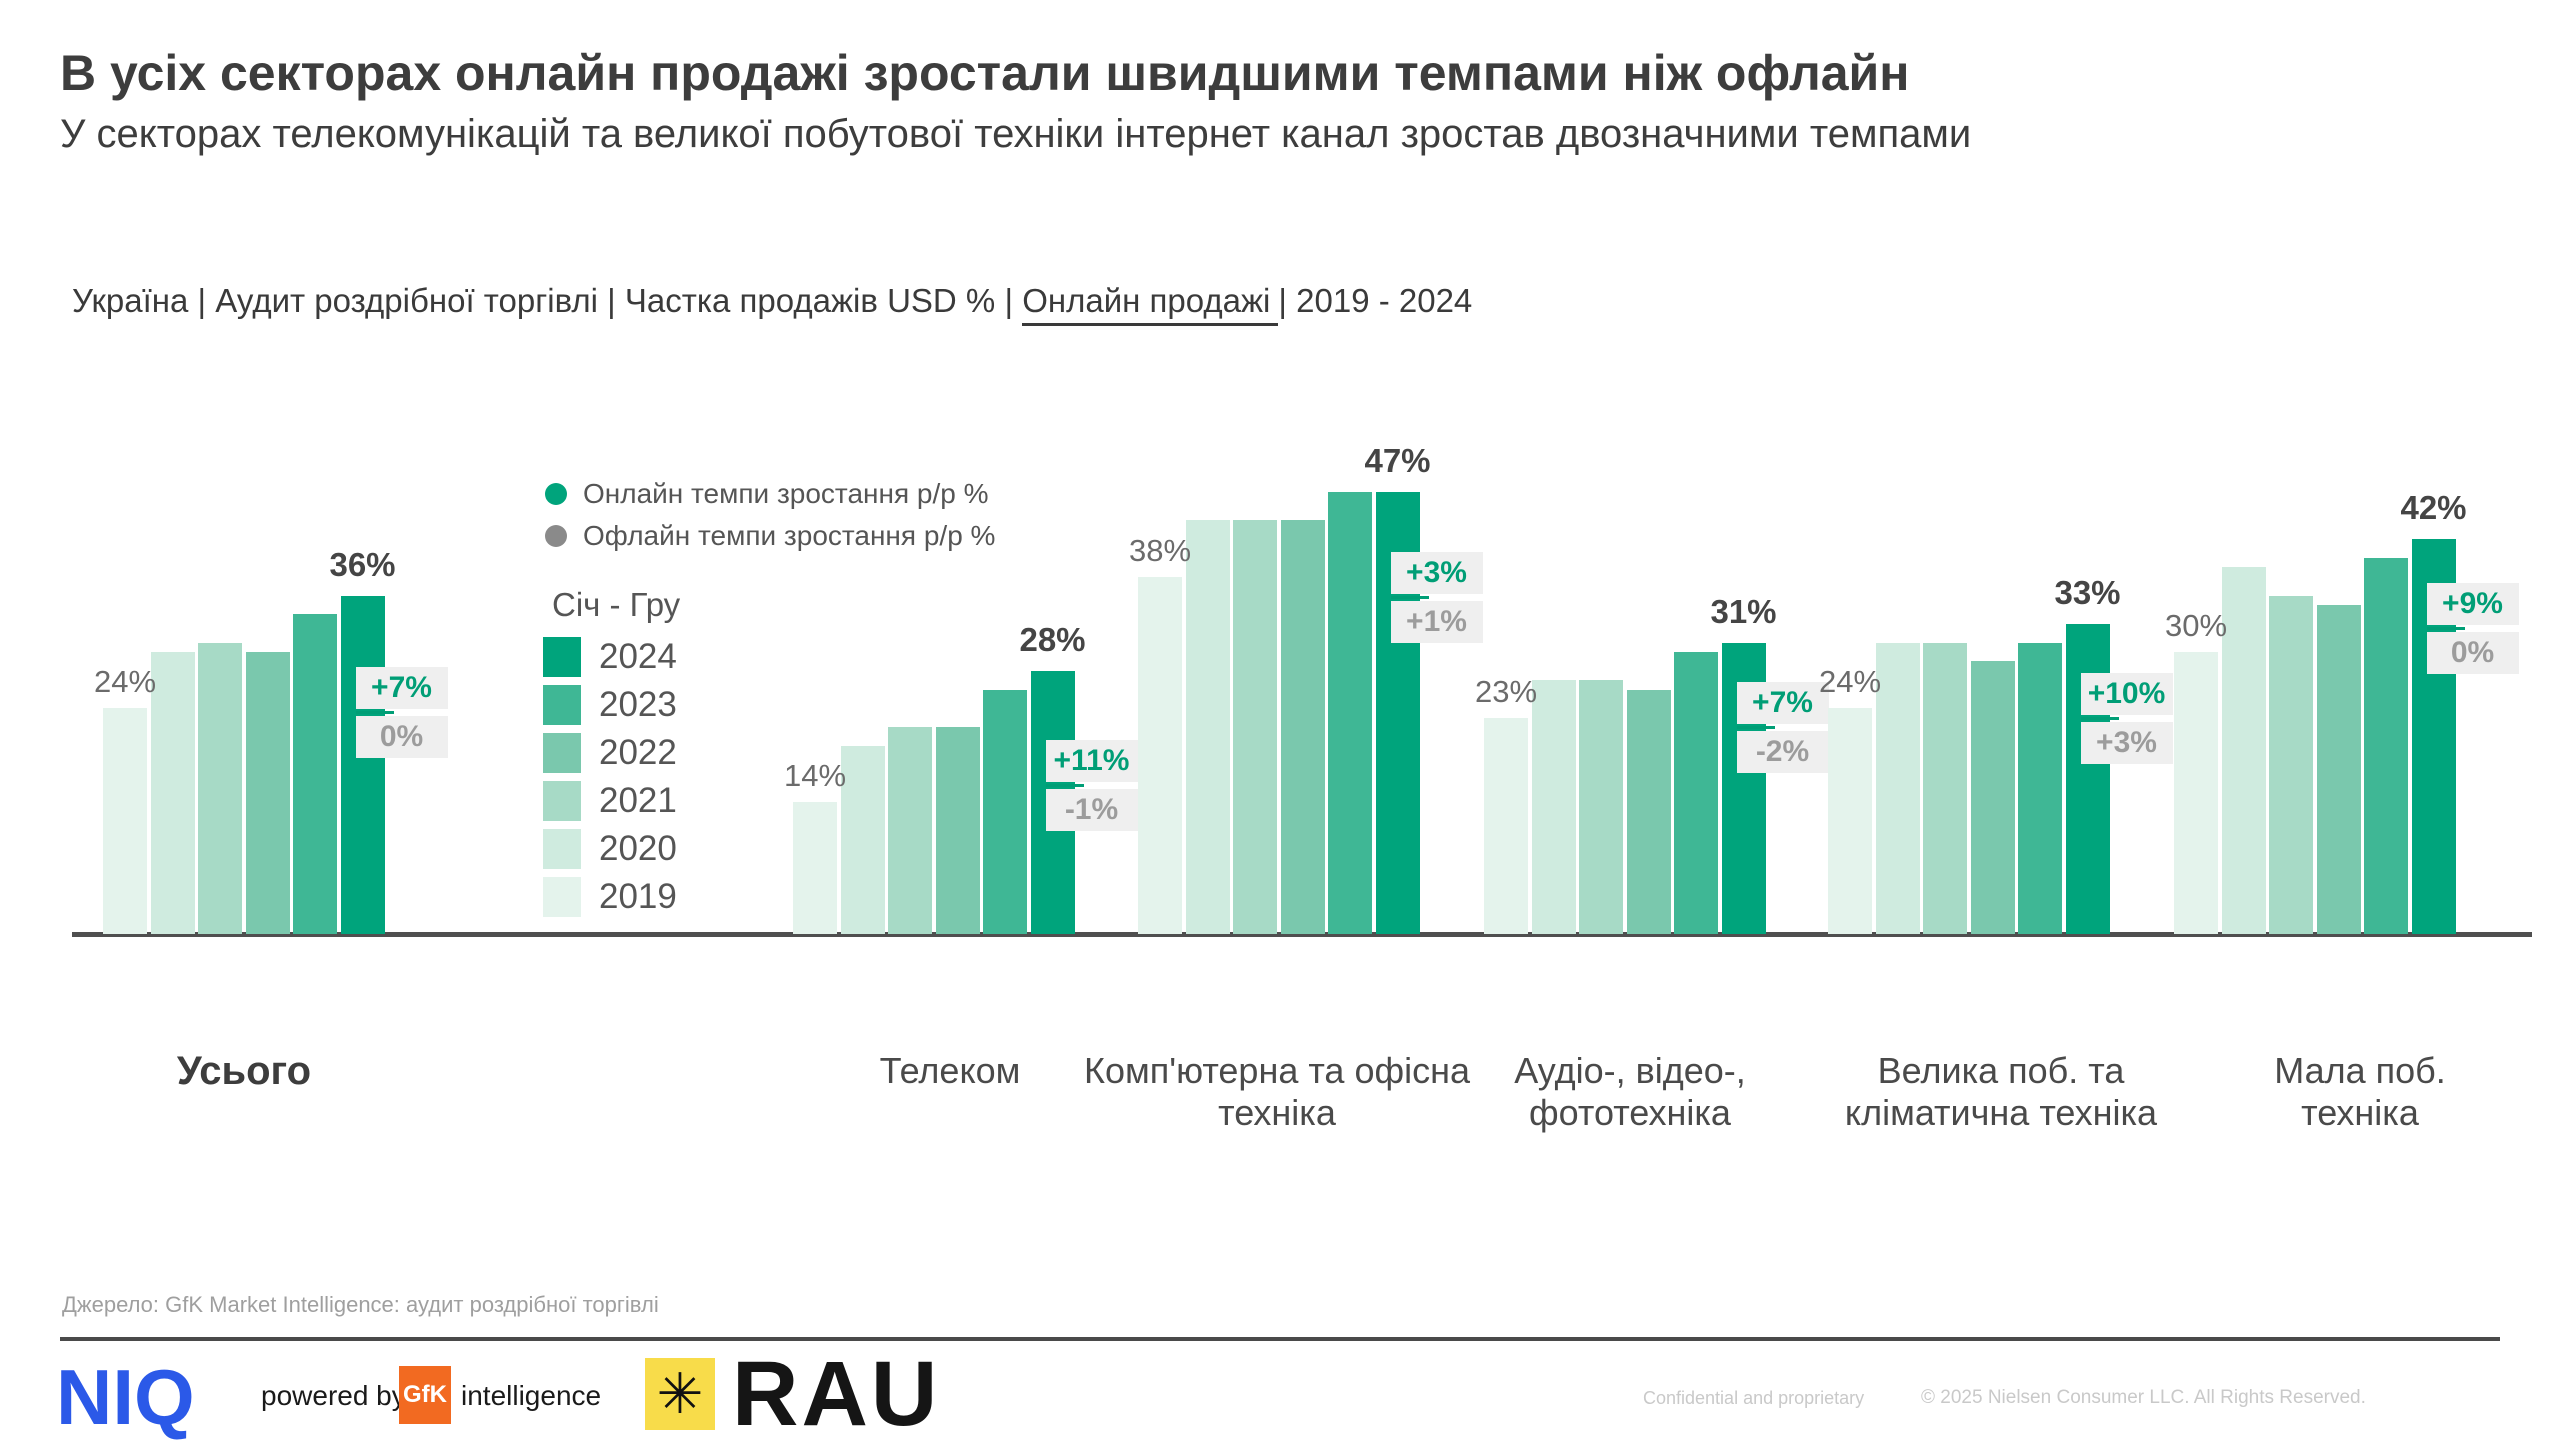 The height and width of the screenshot is (1440, 2560). I want to click on legend-year-row: 2020, so click(610, 849).